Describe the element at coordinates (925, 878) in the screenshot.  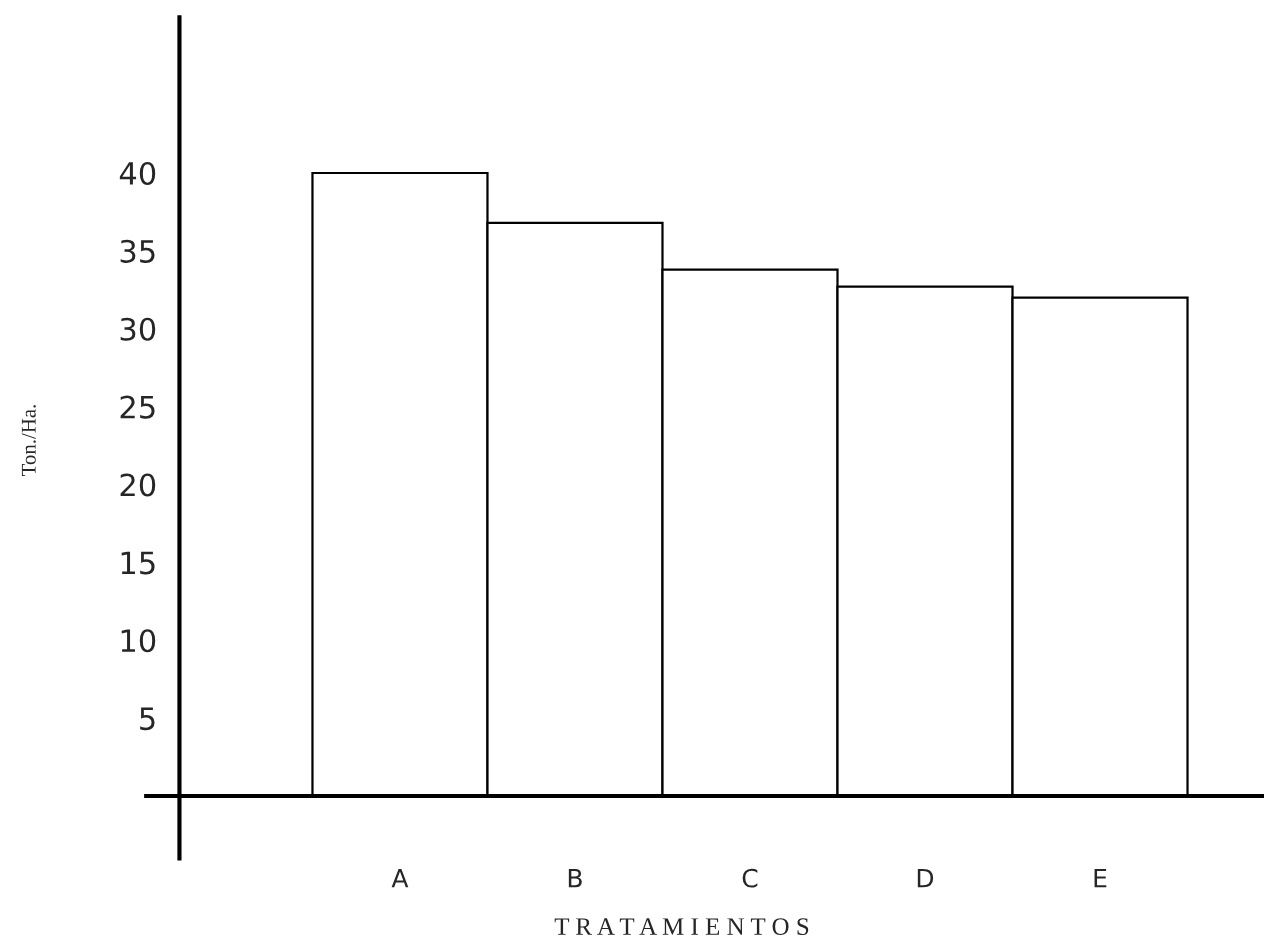
I see `x-tick-label: D` at that location.